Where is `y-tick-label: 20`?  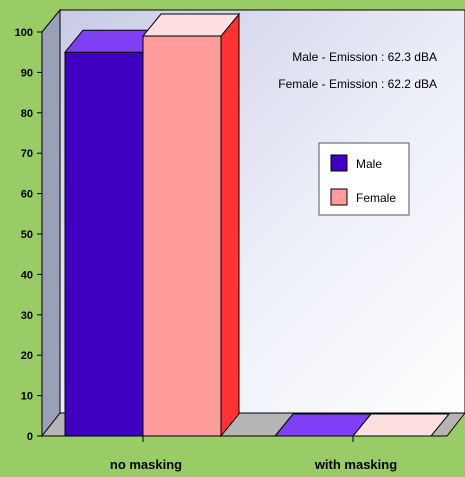
y-tick-label: 20 is located at coordinates (27, 356).